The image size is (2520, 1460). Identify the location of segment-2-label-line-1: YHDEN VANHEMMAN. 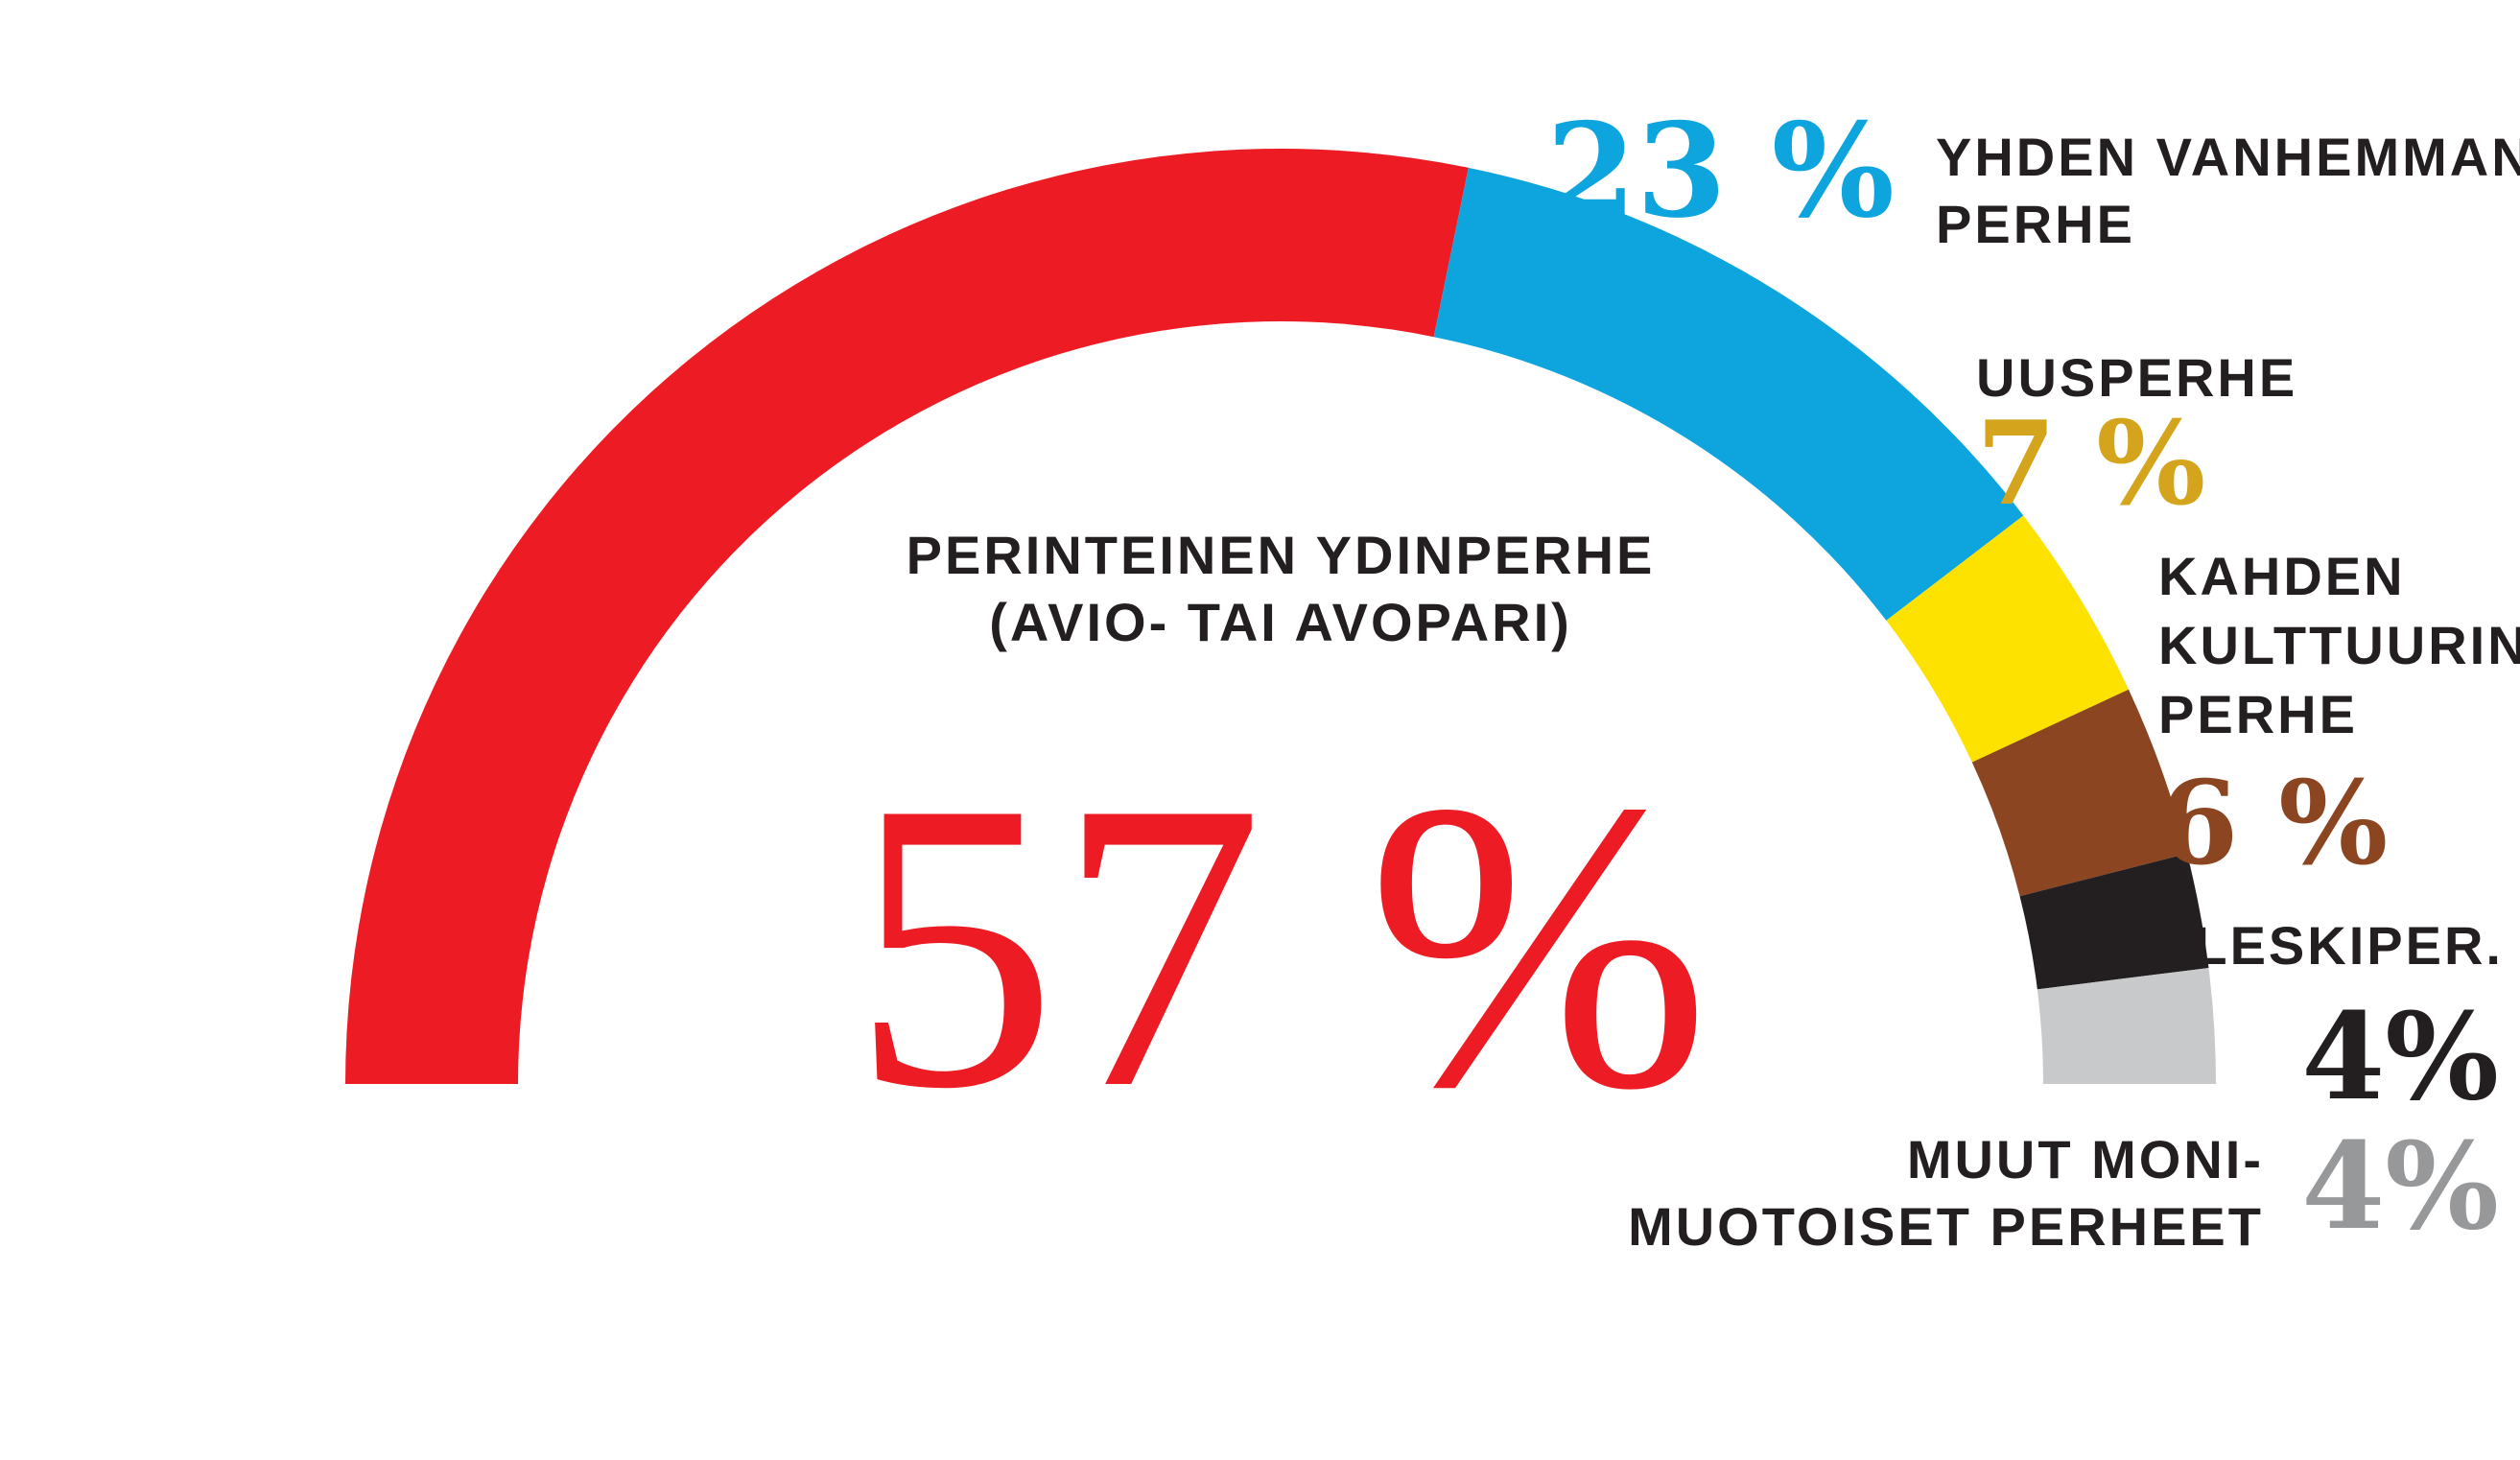
(2228, 157).